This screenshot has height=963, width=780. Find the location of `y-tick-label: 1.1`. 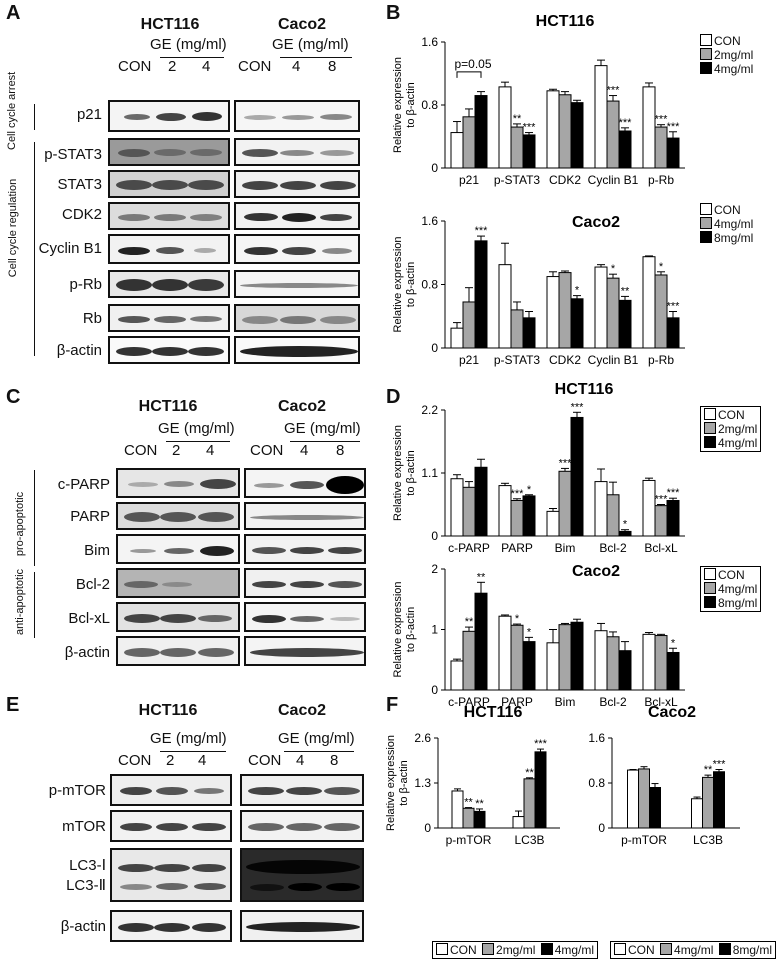

y-tick-label: 1.1 is located at coordinates (429, 473).